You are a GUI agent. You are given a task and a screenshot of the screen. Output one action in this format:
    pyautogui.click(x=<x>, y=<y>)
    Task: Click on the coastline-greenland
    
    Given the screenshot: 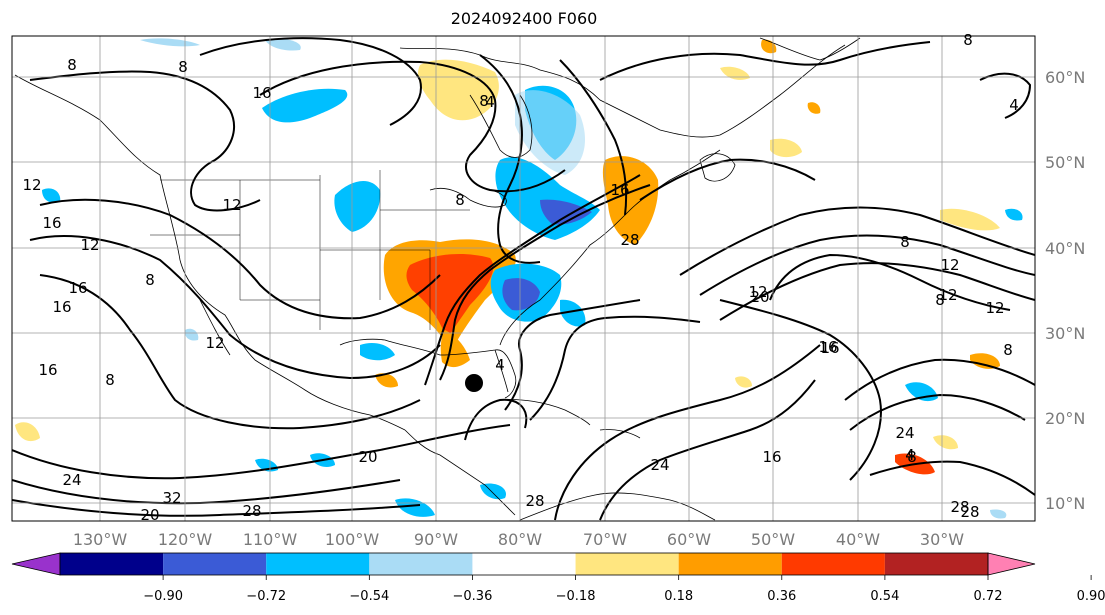 What is the action you would take?
    pyautogui.click(x=810, y=49)
    